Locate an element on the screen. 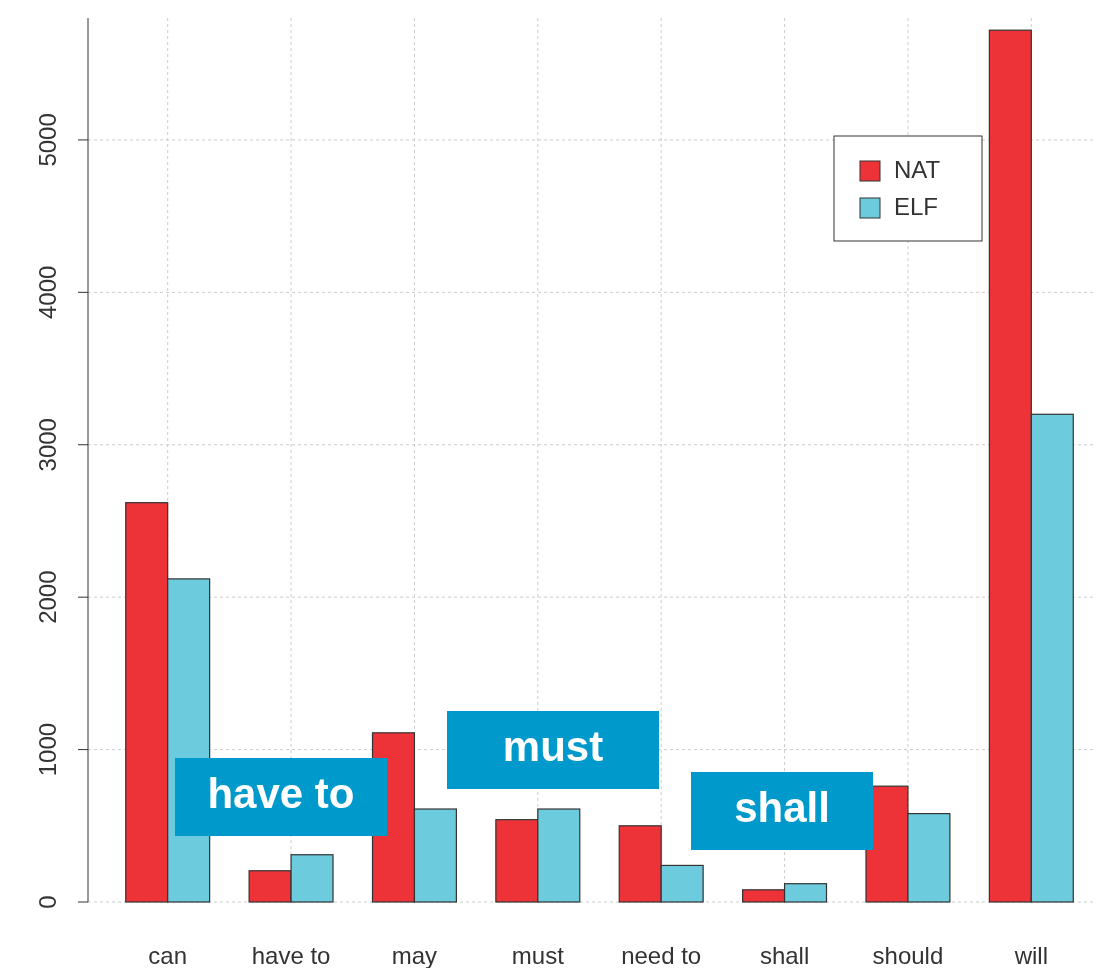 The height and width of the screenshot is (973, 1106). y-tick-label: 4000 is located at coordinates (48, 292).